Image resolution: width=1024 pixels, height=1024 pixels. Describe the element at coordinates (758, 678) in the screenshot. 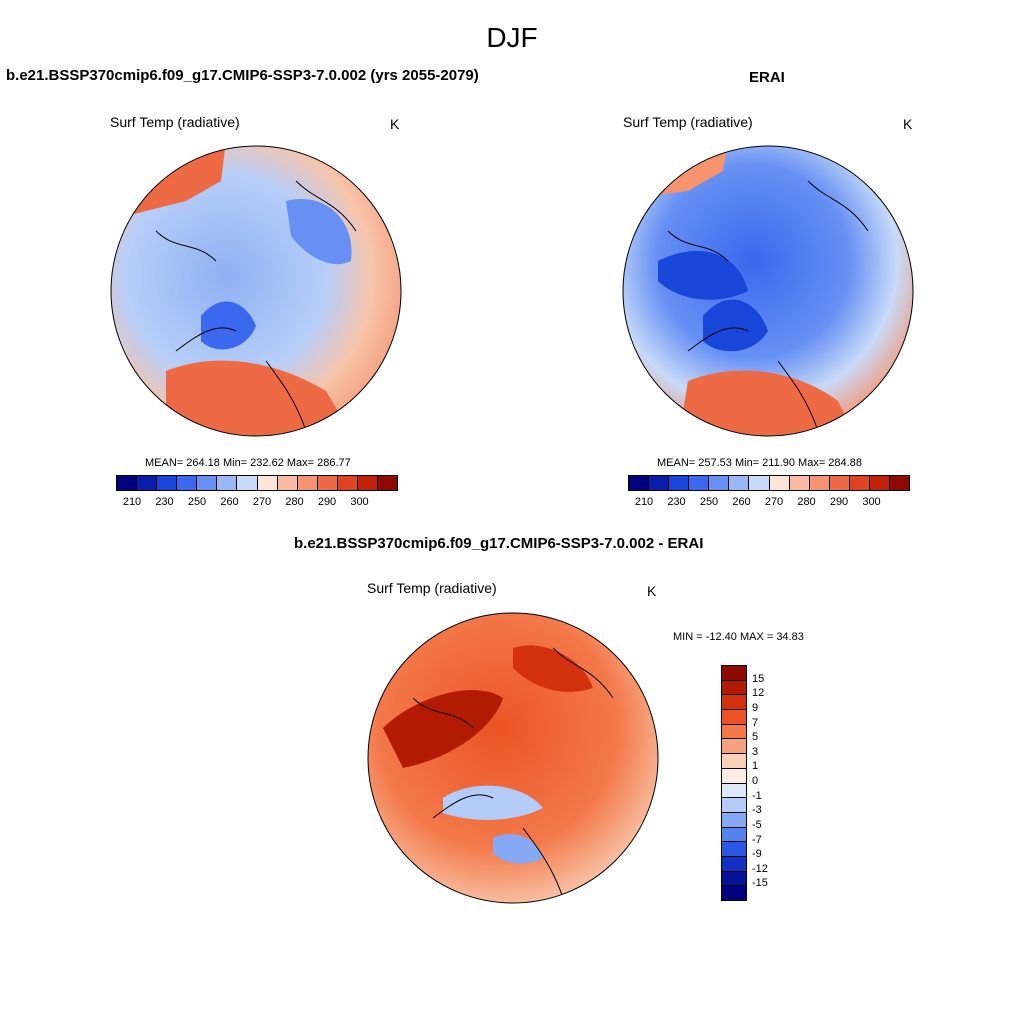

I see `colorbar-tick-label: 15` at that location.